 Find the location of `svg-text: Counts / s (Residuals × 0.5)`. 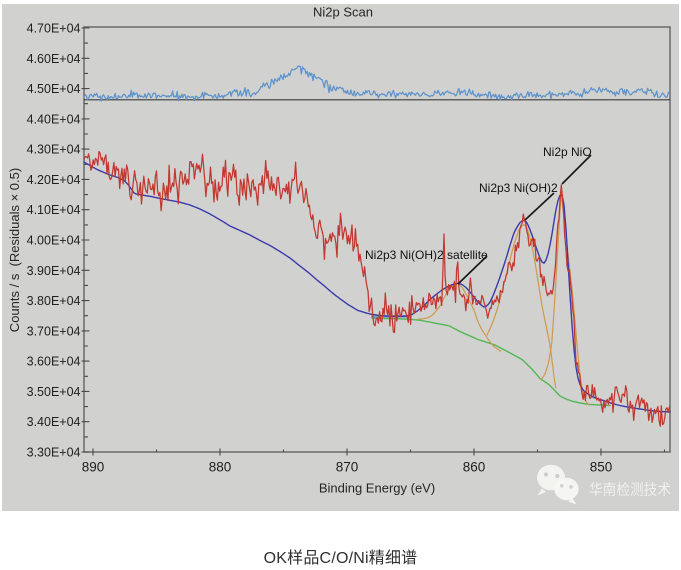

svg-text: Counts / s (Residuals × 0.5) is located at coordinates (14, 250).